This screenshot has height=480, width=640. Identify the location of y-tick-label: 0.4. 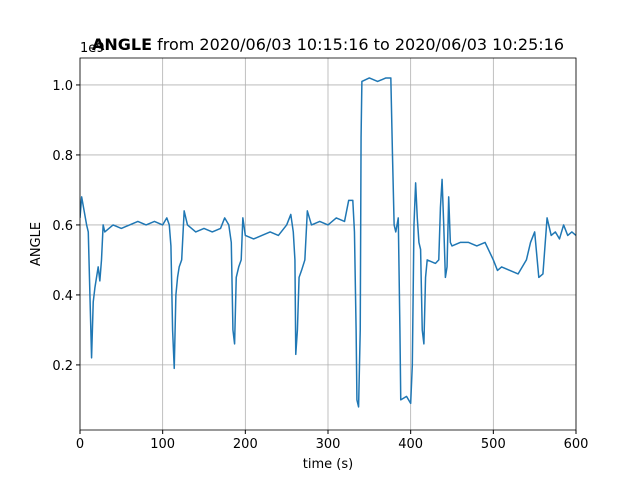
(62, 296).